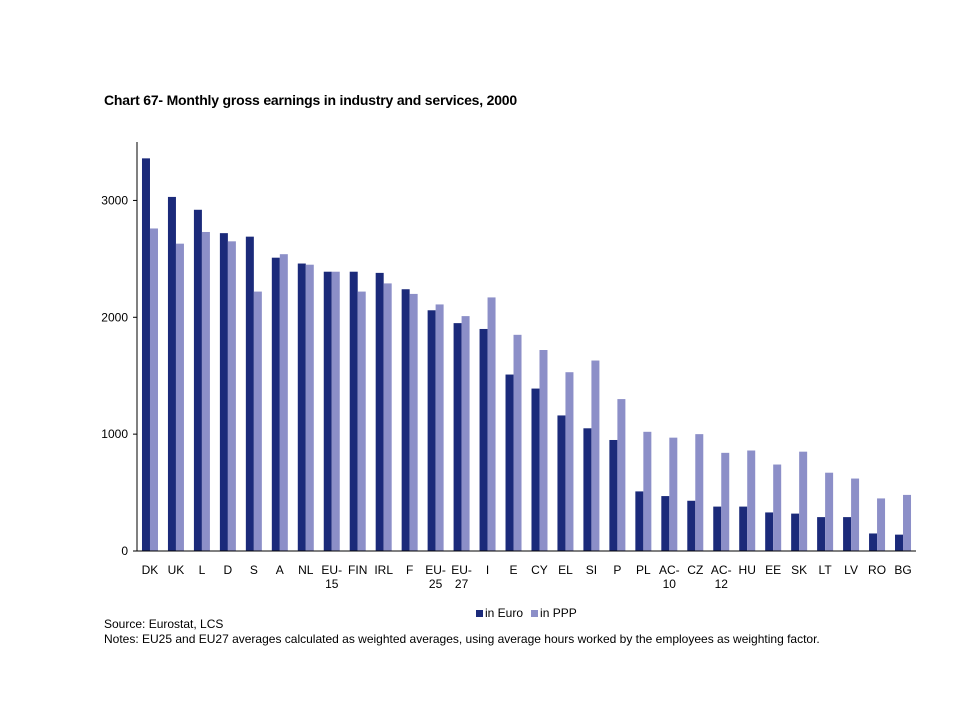 The height and width of the screenshot is (720, 960). I want to click on x-category-label: EU-15, so click(331, 577).